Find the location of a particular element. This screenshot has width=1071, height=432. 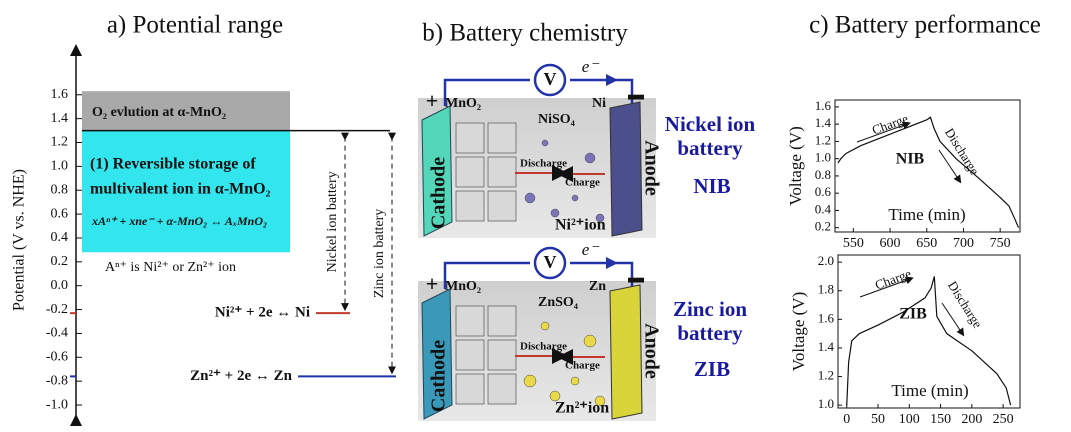

y-tick-label: -0.8 is located at coordinates (57, 380).